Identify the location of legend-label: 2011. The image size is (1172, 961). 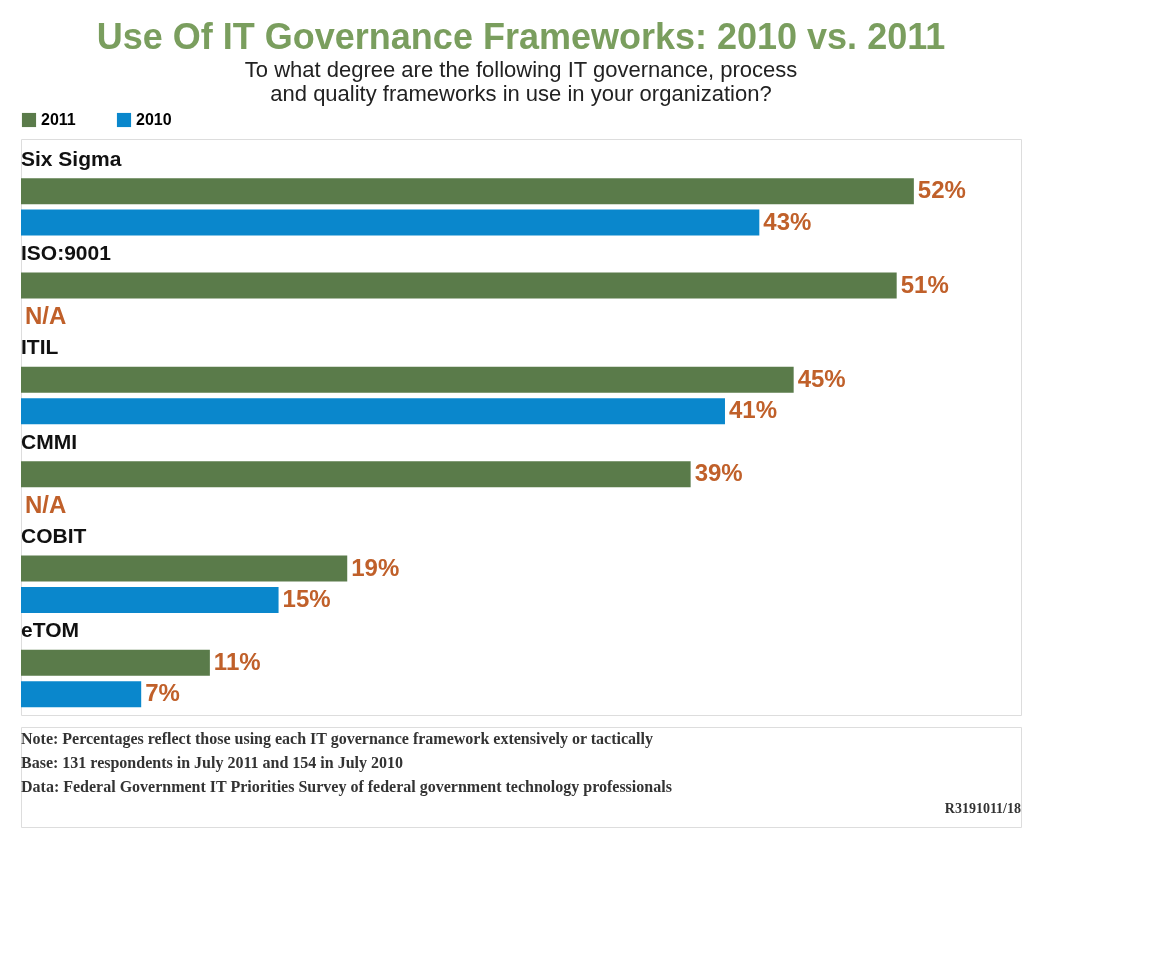
(58, 119).